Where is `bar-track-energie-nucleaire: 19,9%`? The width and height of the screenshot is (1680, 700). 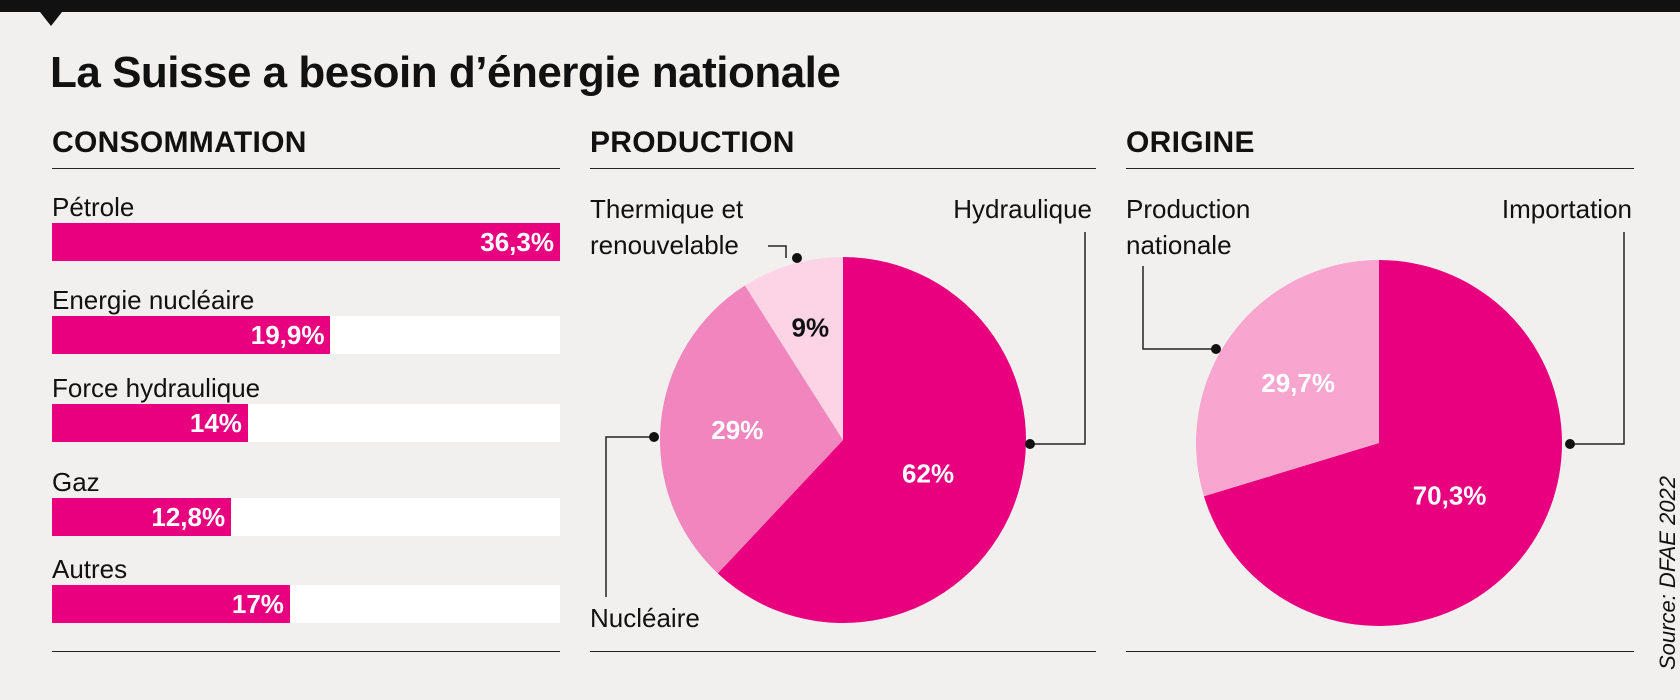 bar-track-energie-nucleaire: 19,9% is located at coordinates (306, 335).